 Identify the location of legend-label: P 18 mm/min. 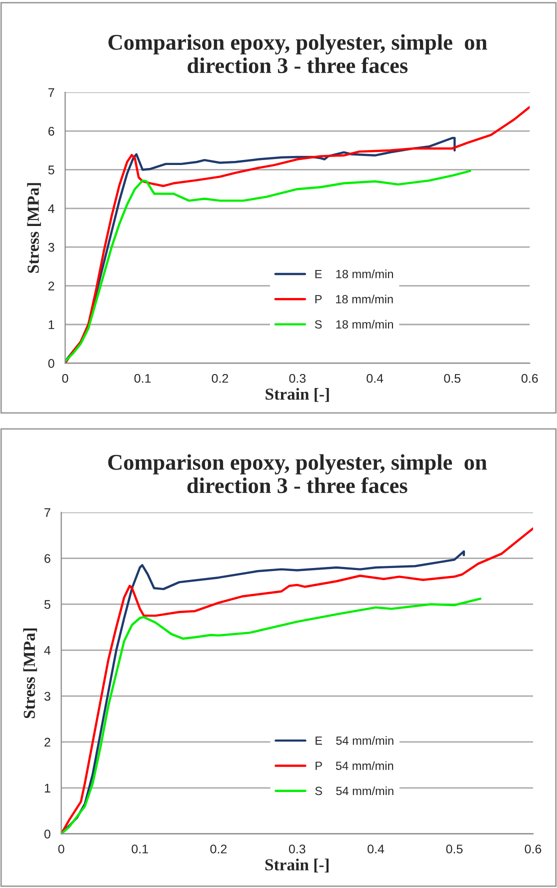
(354, 299).